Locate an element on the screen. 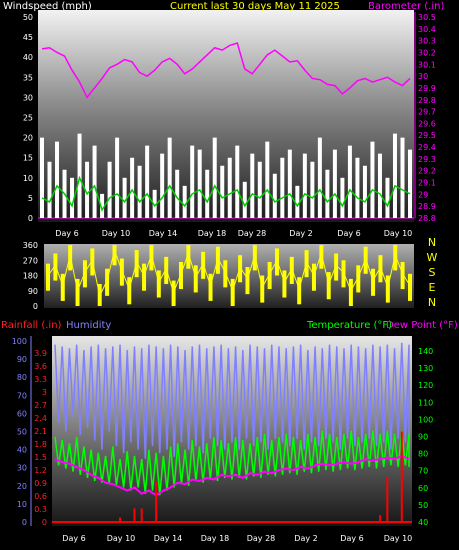  barometer-tick-label: 30.5 is located at coordinates (427, 17).